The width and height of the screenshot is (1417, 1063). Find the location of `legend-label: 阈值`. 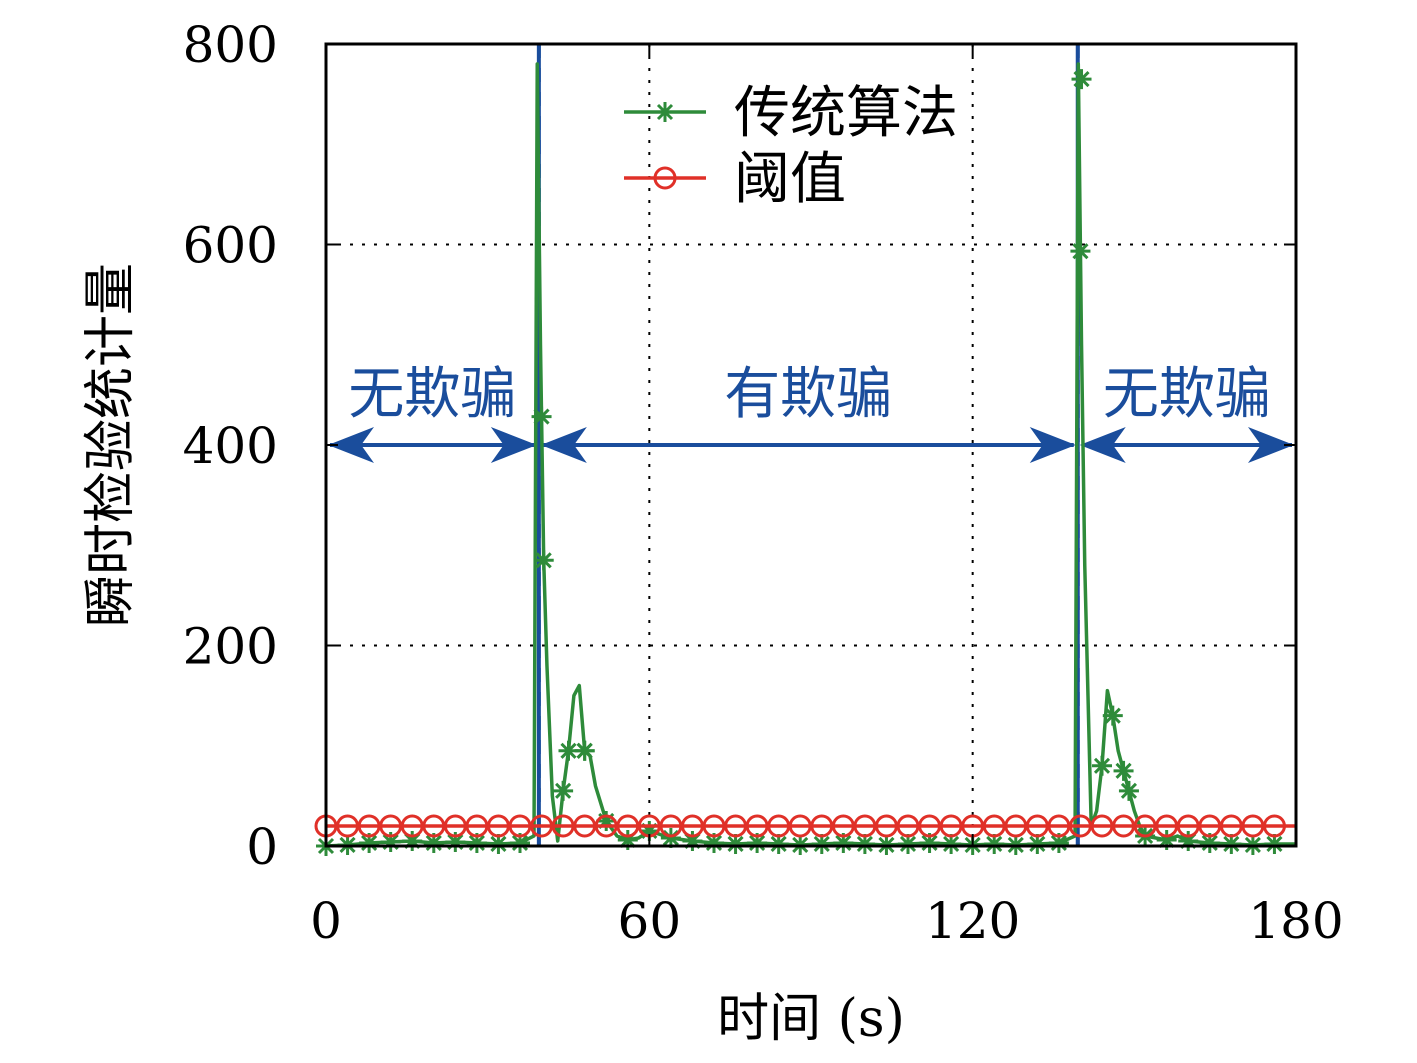

legend-label: 阈值 is located at coordinates (790, 179).